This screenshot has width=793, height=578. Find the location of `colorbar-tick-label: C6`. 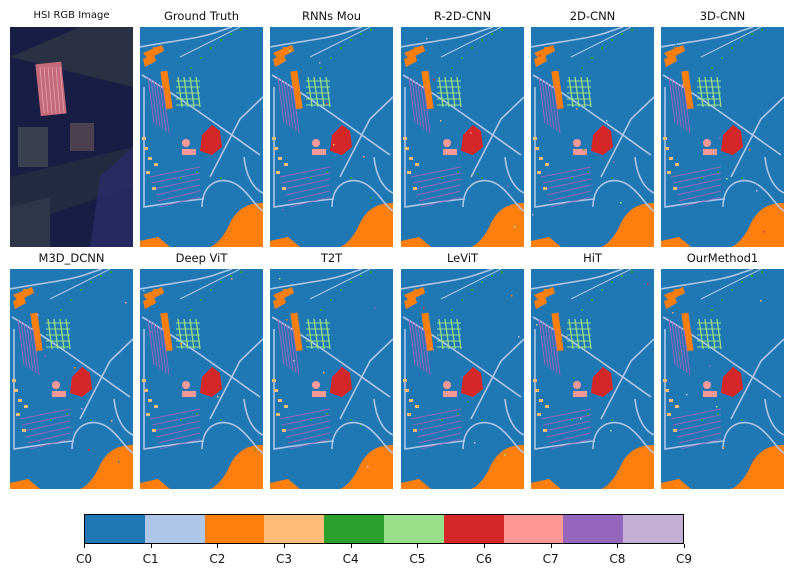

colorbar-tick-label: C6 is located at coordinates (483, 559).